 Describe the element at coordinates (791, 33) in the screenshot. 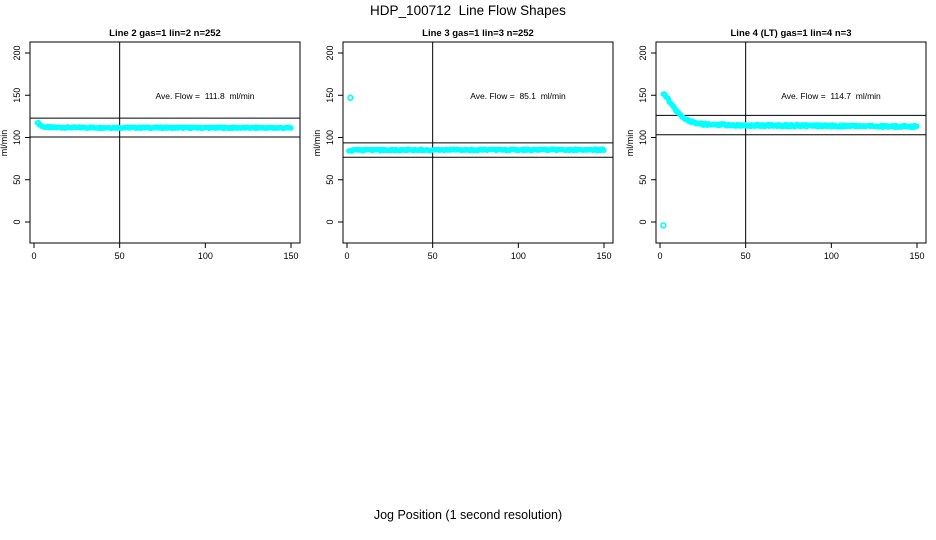

I see `subplot-title: Line 4 (LT) gas=1 lin=4 n=3` at that location.